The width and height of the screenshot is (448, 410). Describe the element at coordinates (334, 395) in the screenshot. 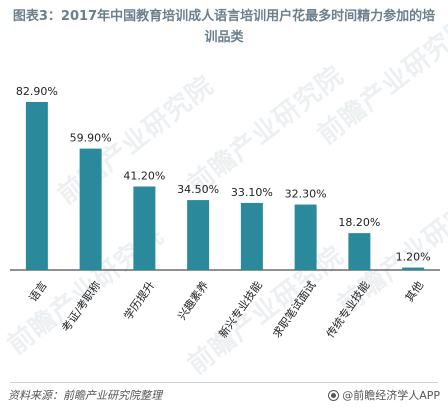

I see `brand-logo-icon` at that location.